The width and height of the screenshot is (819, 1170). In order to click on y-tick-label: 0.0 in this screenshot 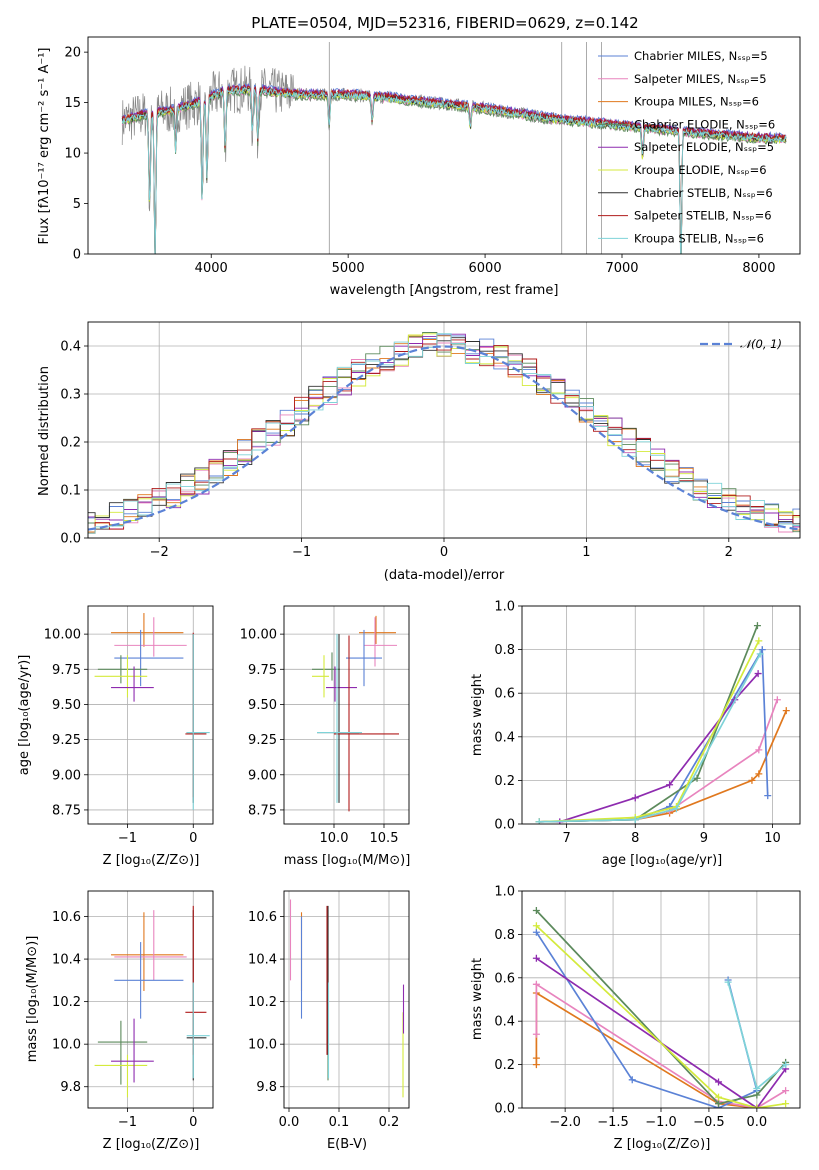, I will do `click(504, 825)`.